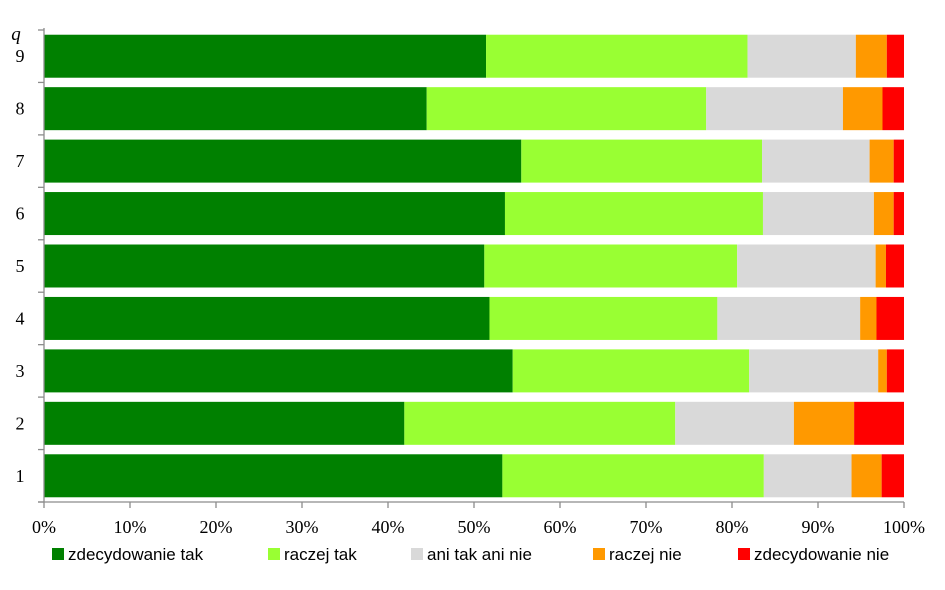  I want to click on x-tick-label-1: 10%, so click(130, 527).